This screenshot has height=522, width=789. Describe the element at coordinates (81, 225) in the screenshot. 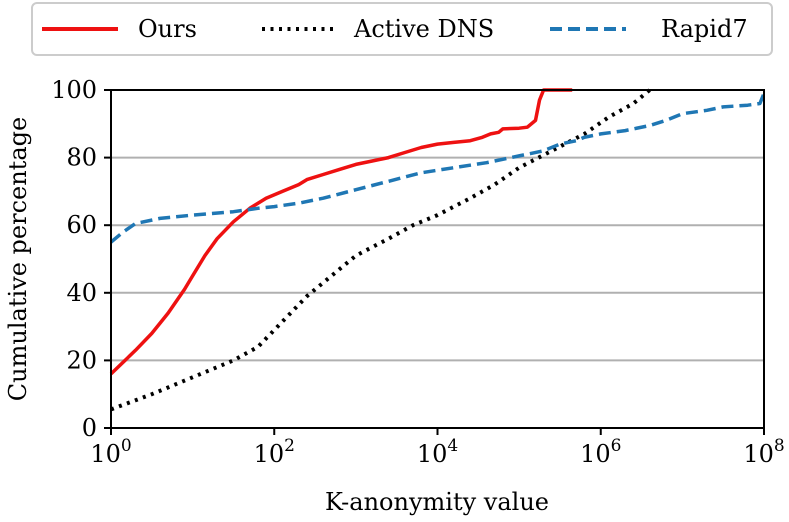

I see `y-tick-label: 60` at that location.